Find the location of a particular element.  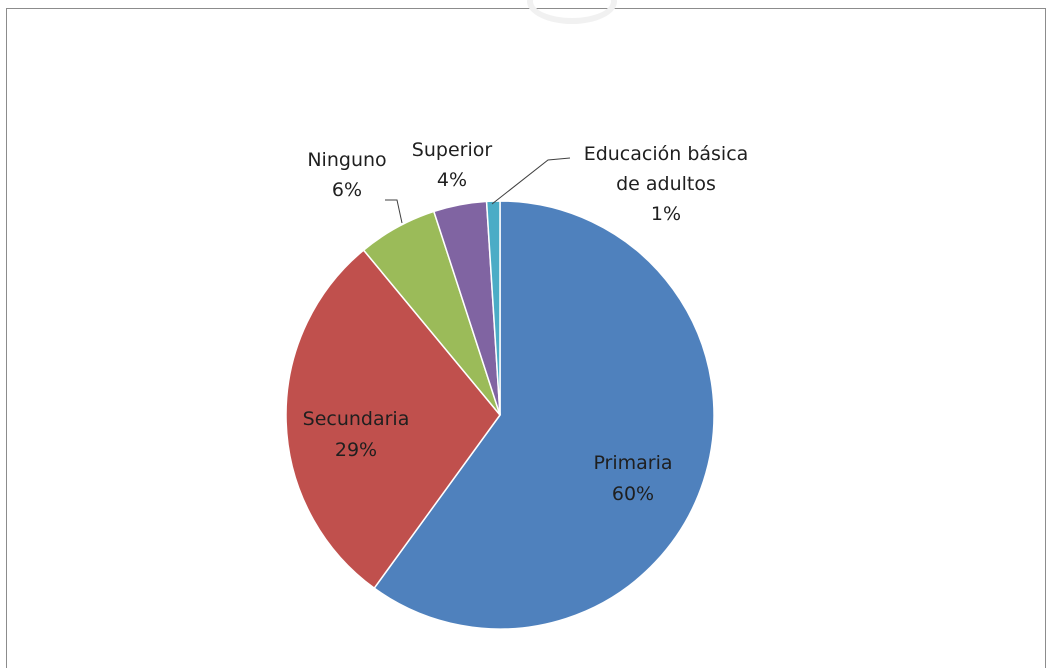

pie-slice-educacion-basica-de-adultos is located at coordinates (493, 308).